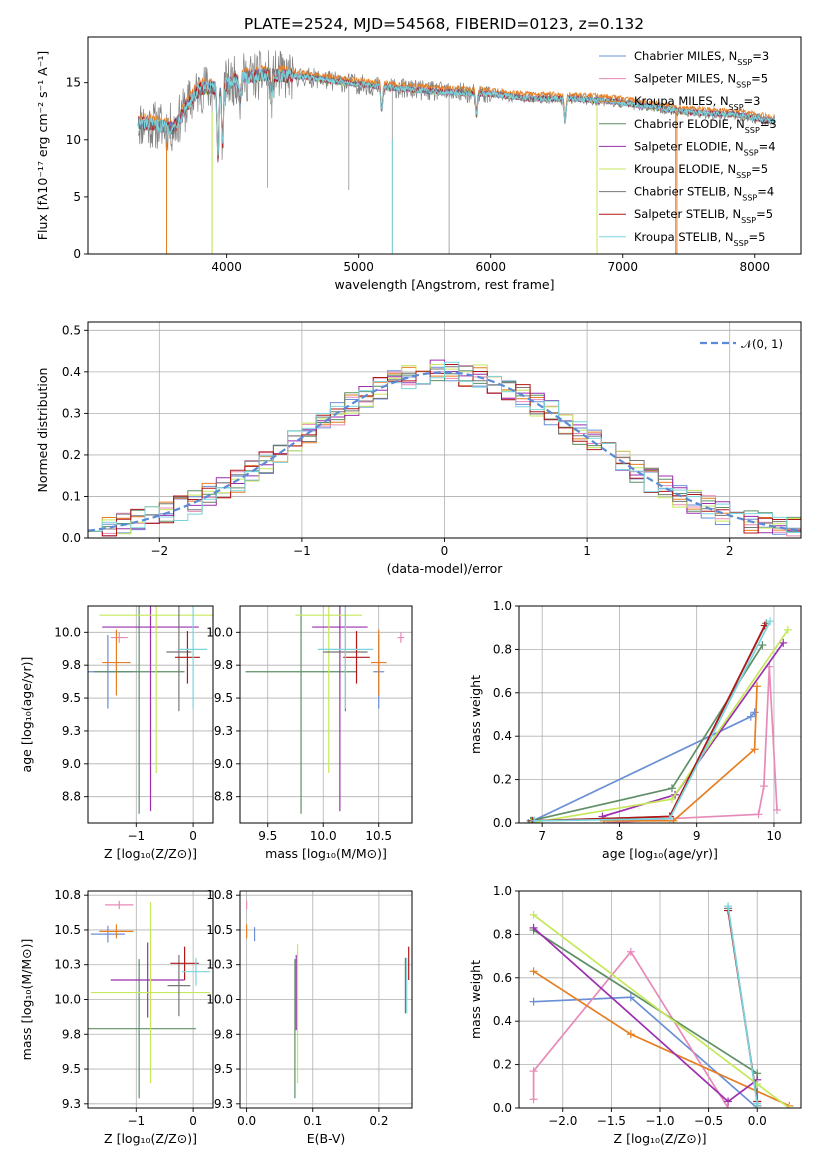 The height and width of the screenshot is (1170, 819). I want to click on y-tick-label: 10.8, so click(67, 895).